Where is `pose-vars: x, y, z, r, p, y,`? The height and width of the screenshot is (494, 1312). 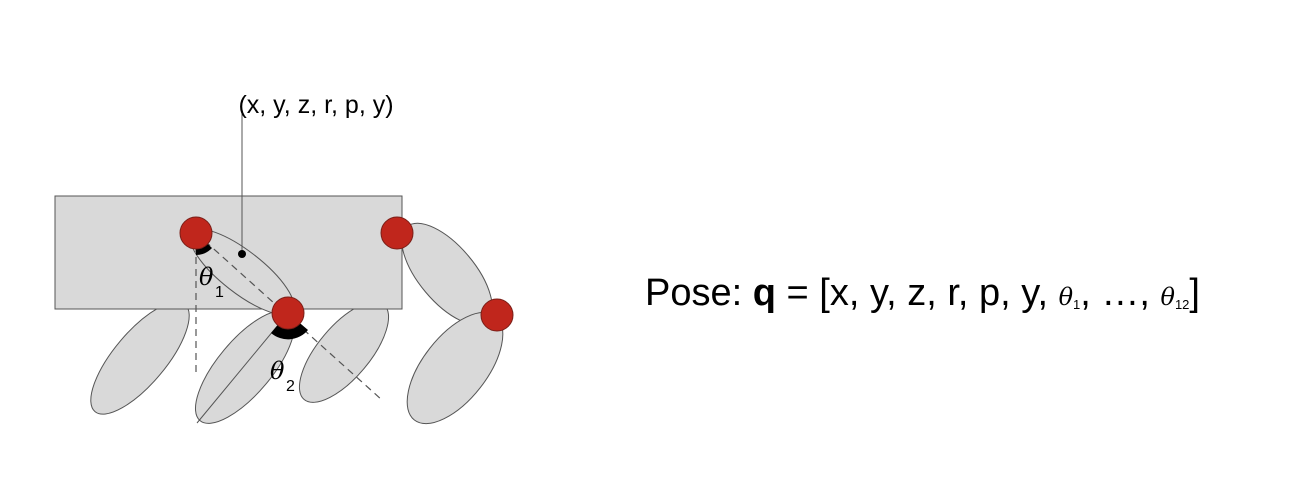
pose-vars: x, y, z, r, p, y, is located at coordinates (944, 293).